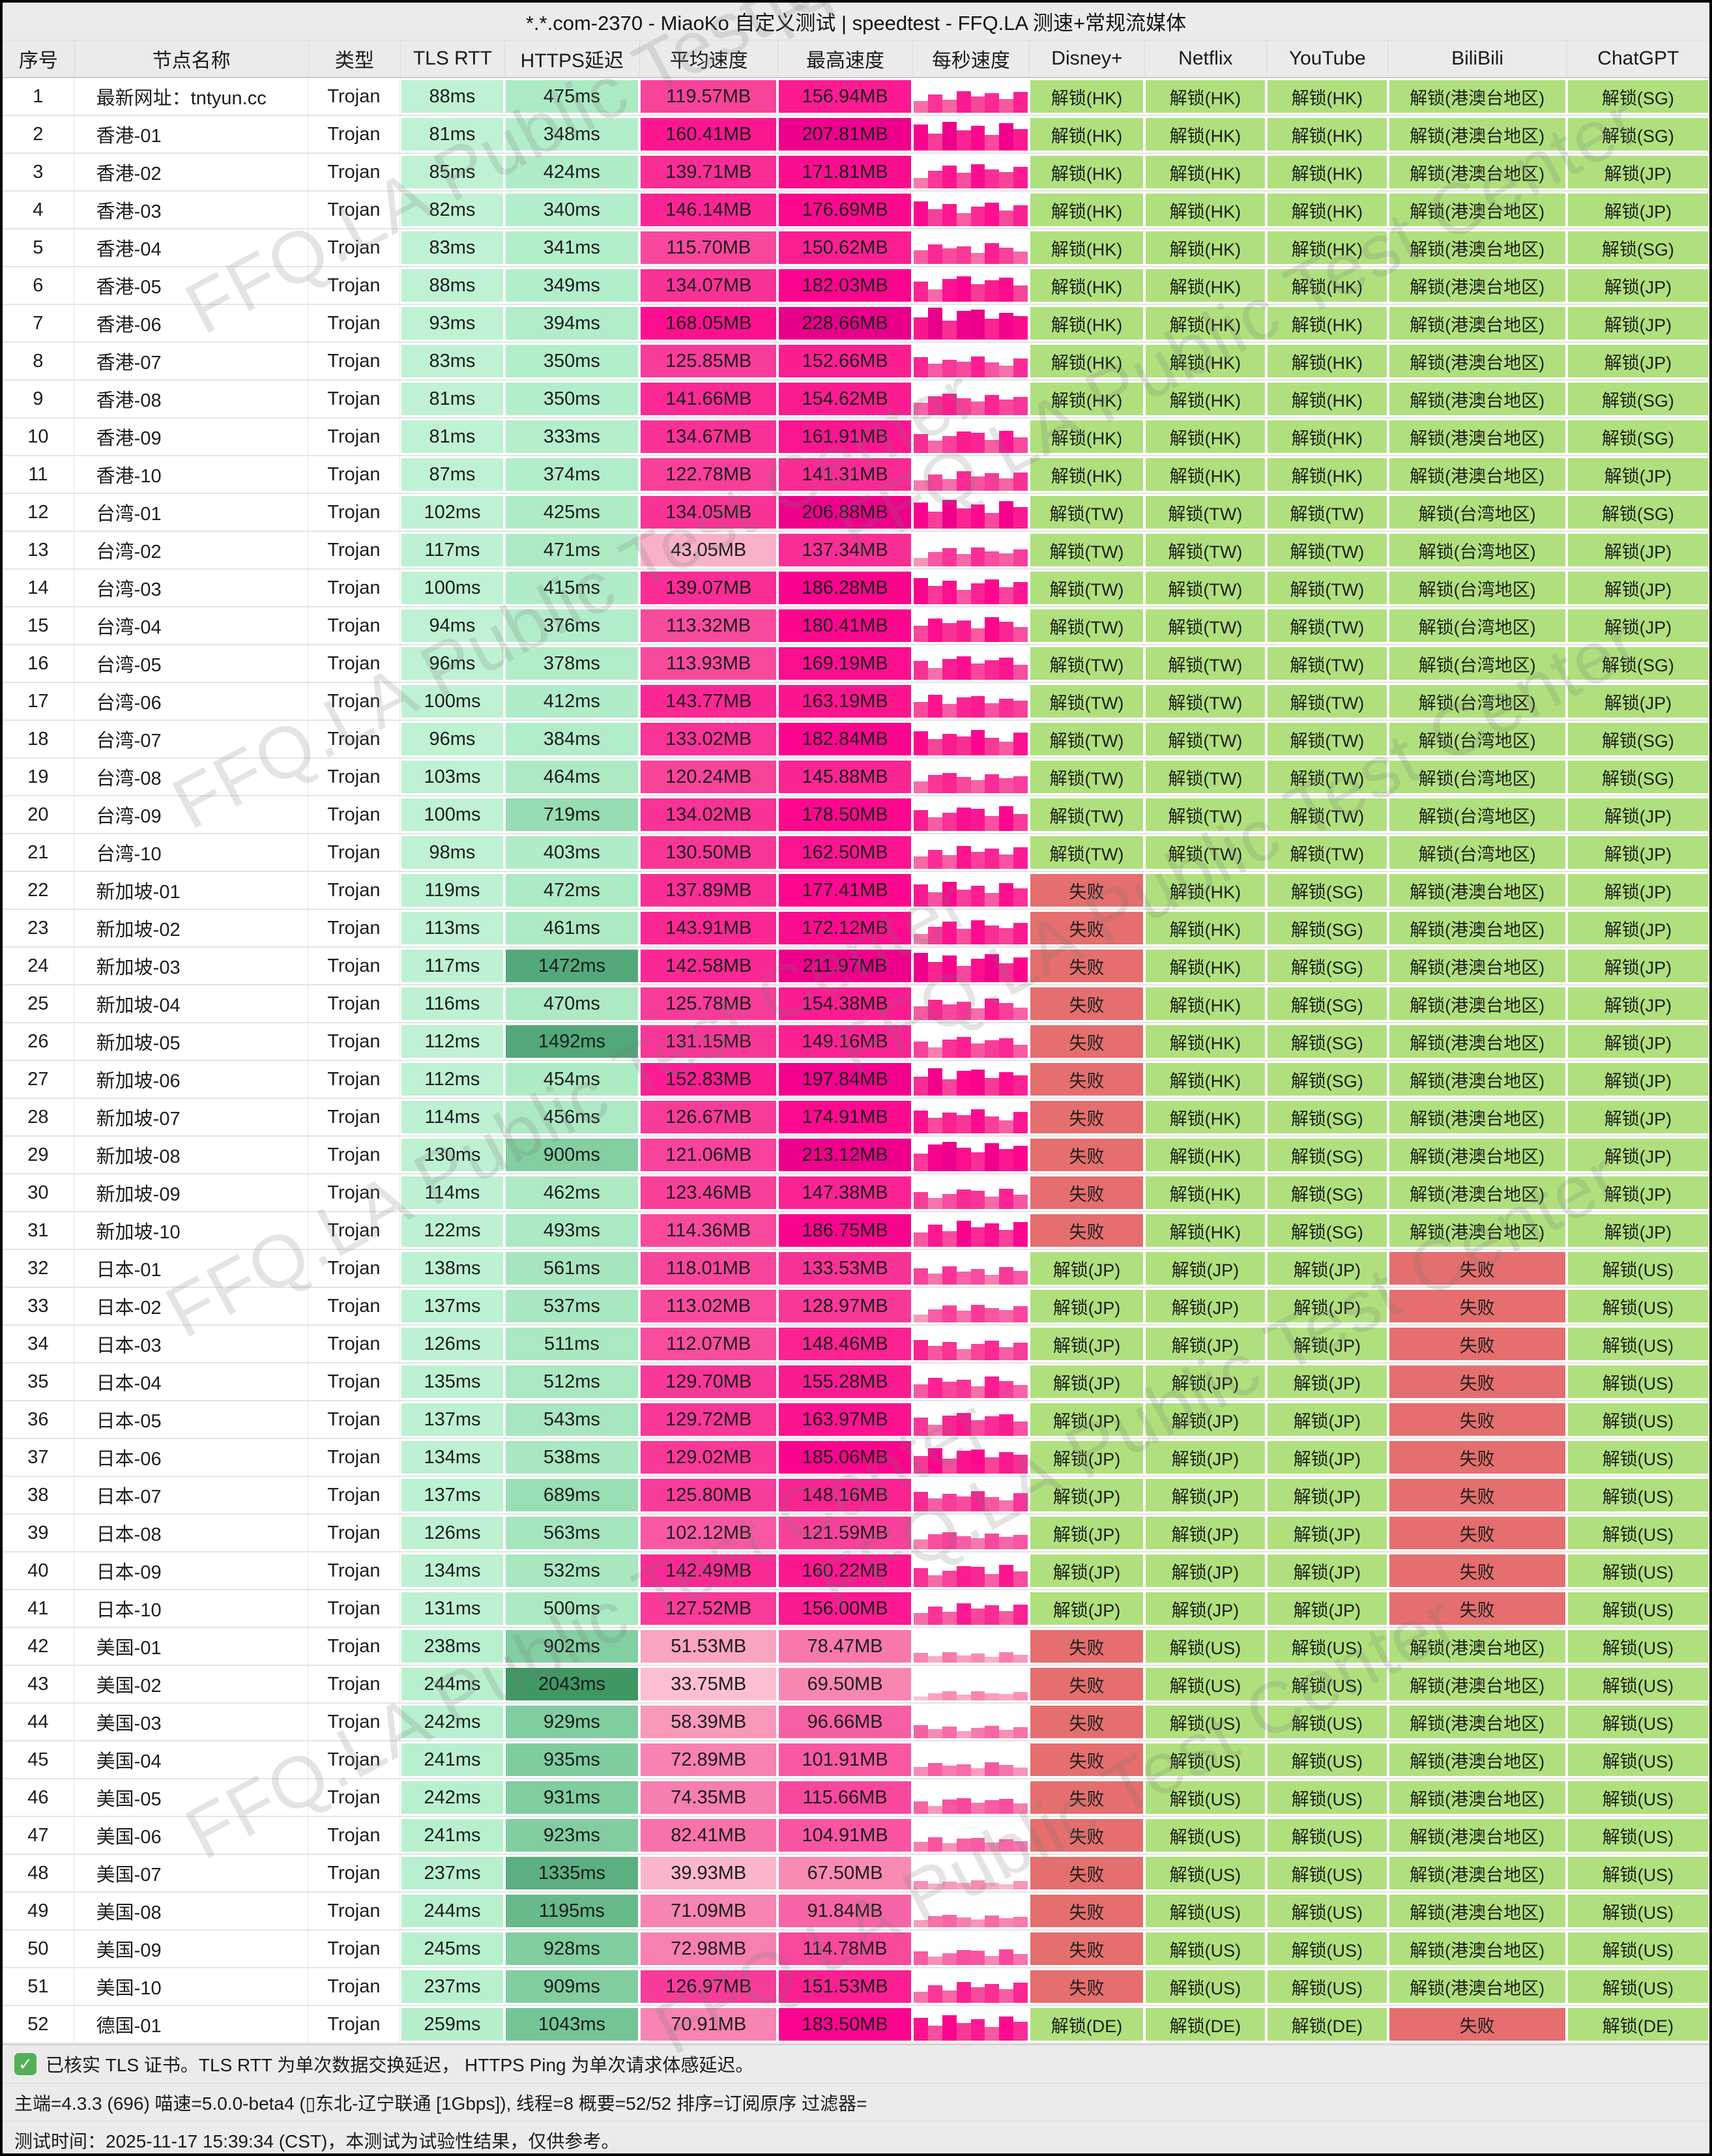 The width and height of the screenshot is (1712, 2156). I want to click on disney-status-value: 解锁(DE), so click(1086, 2025).